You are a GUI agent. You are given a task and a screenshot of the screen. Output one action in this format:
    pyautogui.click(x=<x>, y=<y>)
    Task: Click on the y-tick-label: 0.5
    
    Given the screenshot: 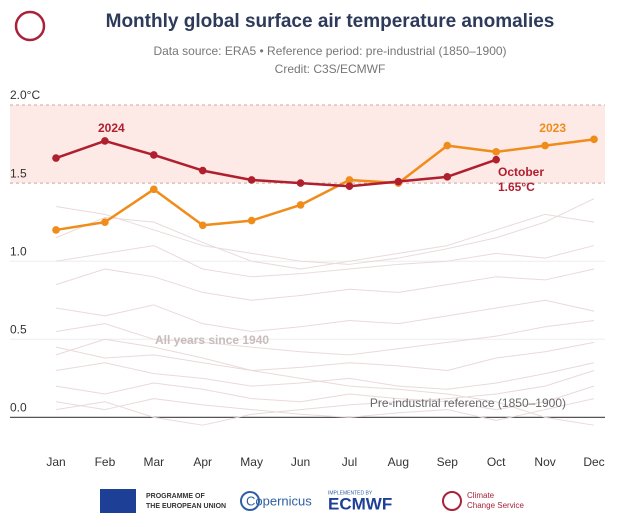 What is the action you would take?
    pyautogui.click(x=18, y=329)
    